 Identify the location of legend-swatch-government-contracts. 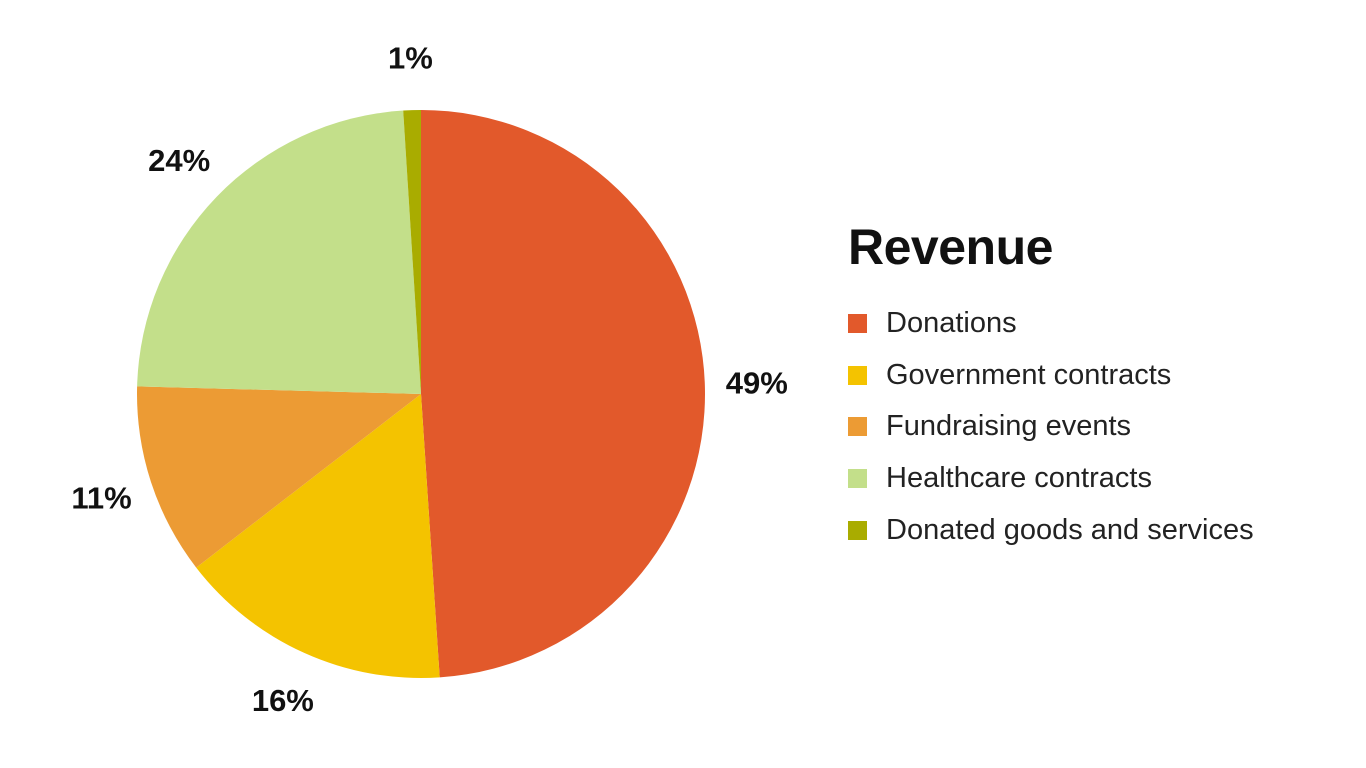
(857, 375).